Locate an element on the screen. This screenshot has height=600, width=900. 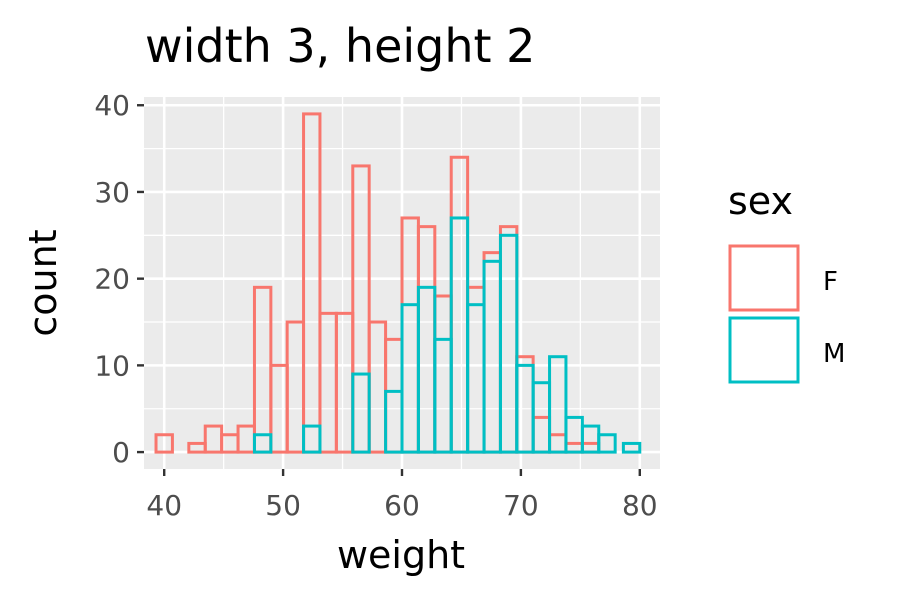
y-tick-label: 0 is located at coordinates (121, 452).